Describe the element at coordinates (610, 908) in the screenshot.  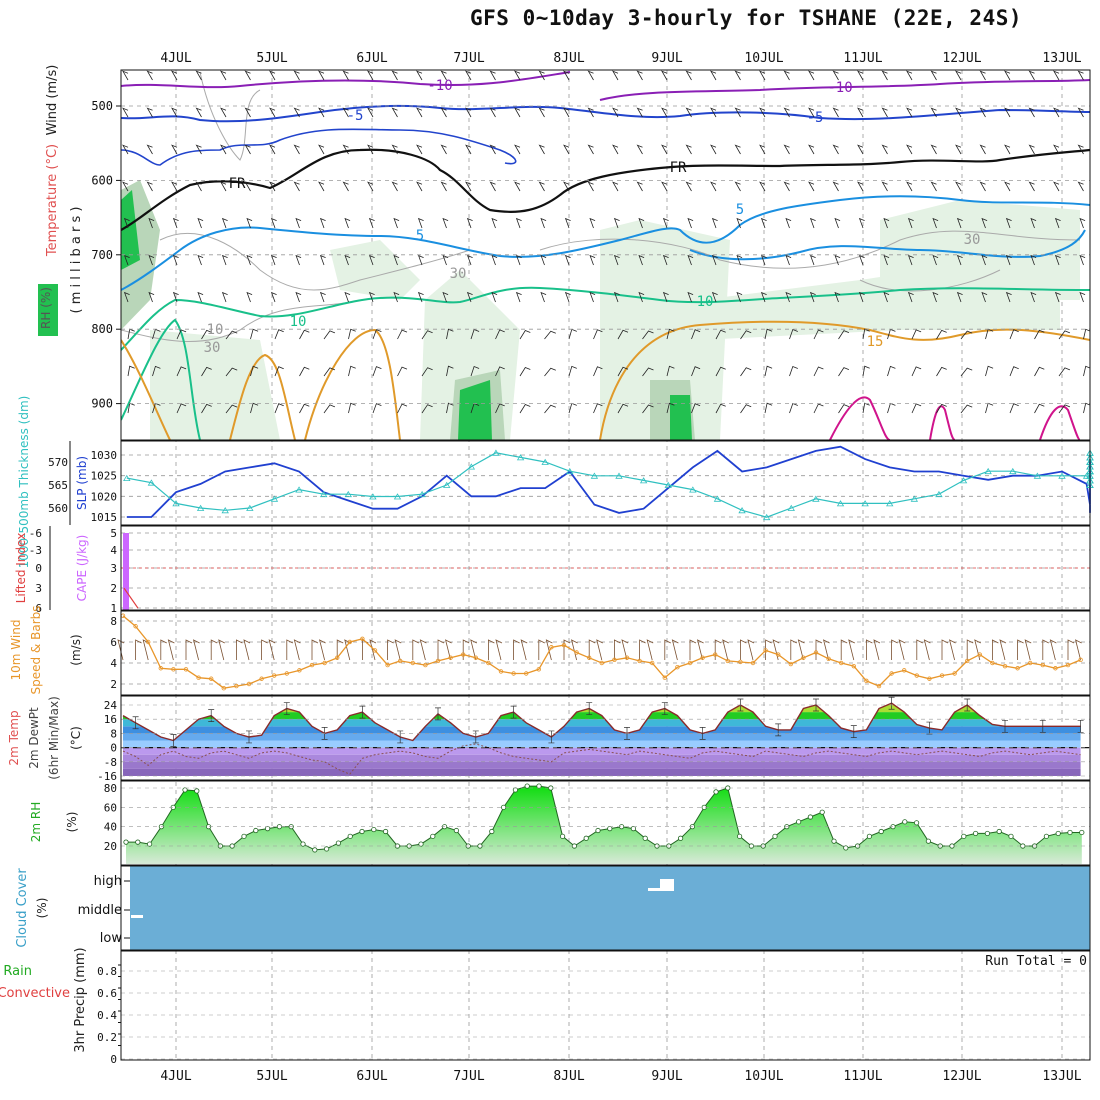
I see `cloud-cover-fill` at that location.